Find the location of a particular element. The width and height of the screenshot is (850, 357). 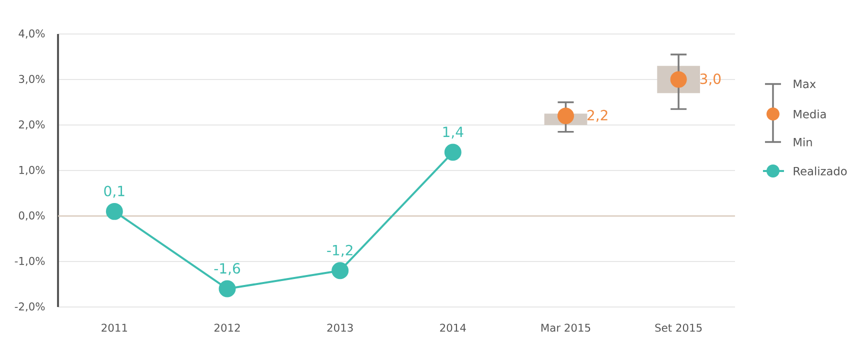

data-label: -1,6 is located at coordinates (227, 269).